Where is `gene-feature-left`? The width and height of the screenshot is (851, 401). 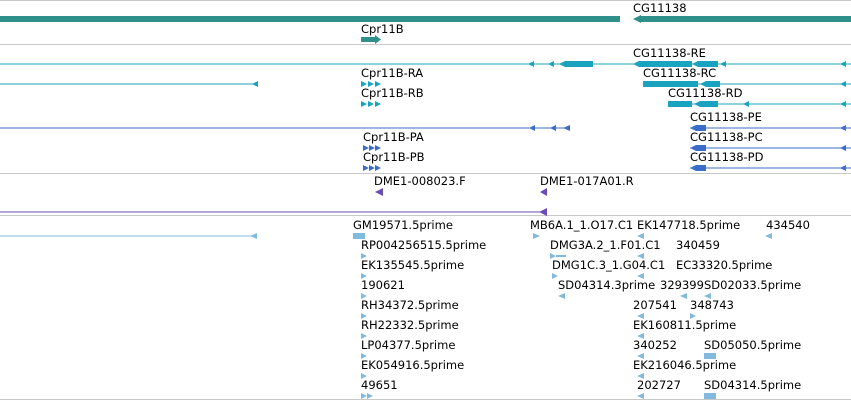
gene-feature-left is located at coordinates (310, 19).